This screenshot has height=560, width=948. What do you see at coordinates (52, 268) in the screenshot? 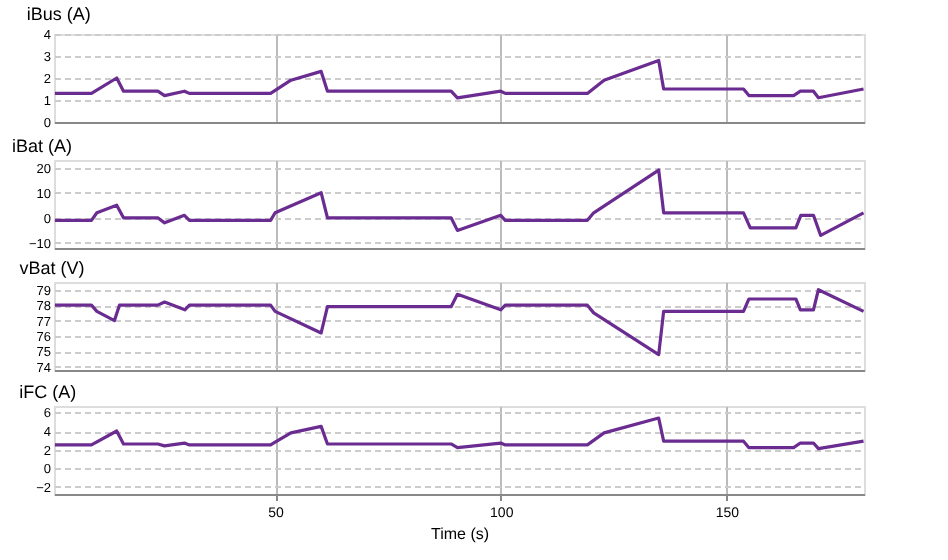
I see `y-axis-title: vBat (V)` at bounding box center [52, 268].